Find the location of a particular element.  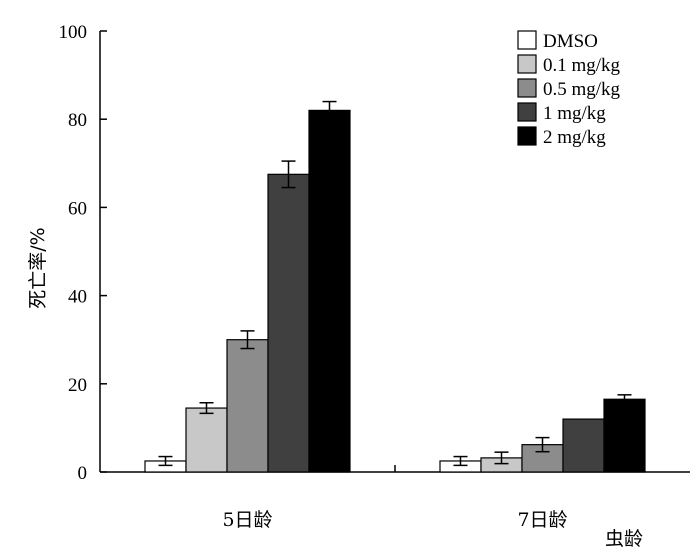

y-tick-label: 0 is located at coordinates (83, 473).